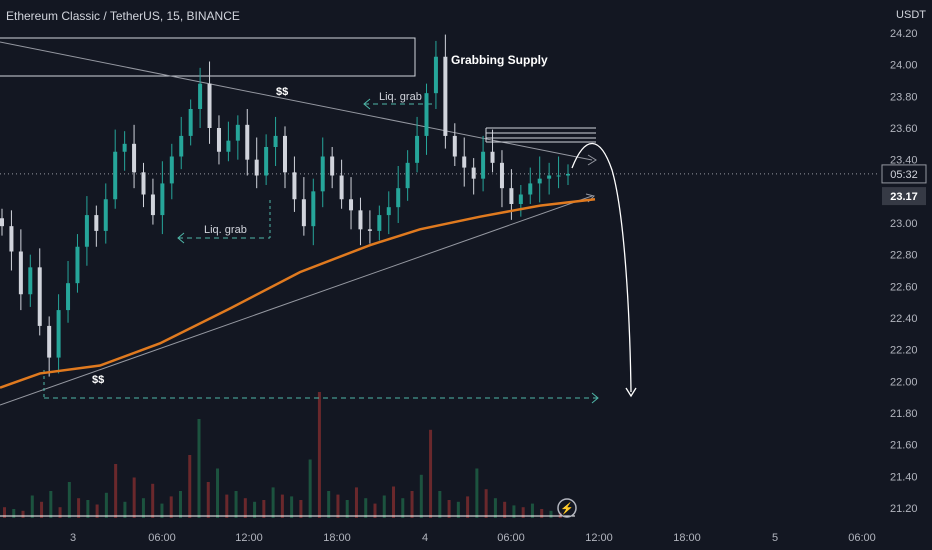  I want to click on countdown-label: 05:32, so click(904, 175).